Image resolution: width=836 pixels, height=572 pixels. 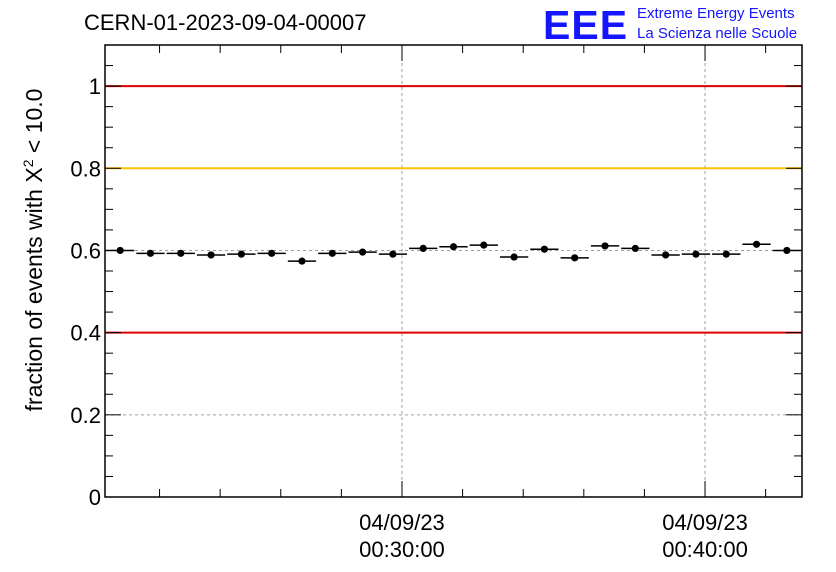 What do you see at coordinates (586, 25) in the screenshot?
I see `logo-mark: EEE` at bounding box center [586, 25].